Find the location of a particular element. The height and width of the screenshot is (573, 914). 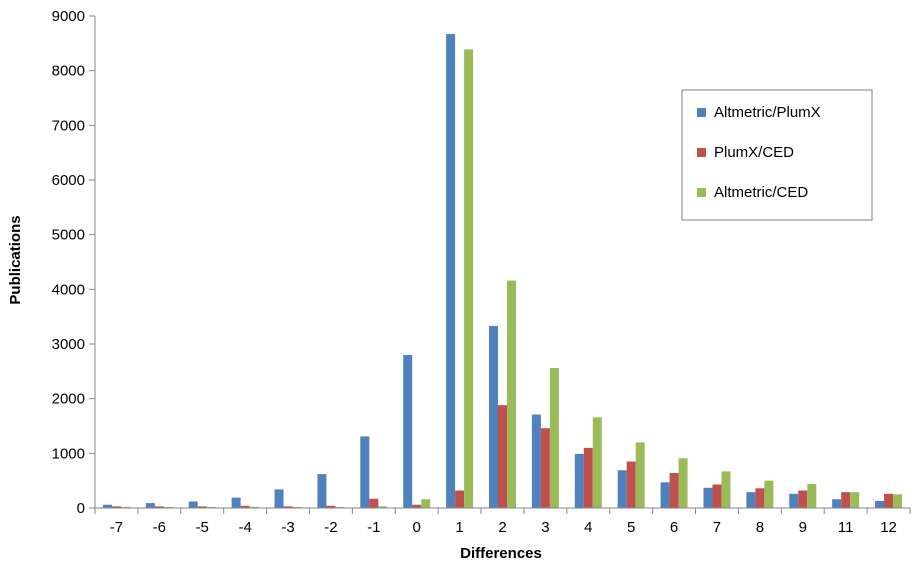

y-tick-label: 9000 is located at coordinates (68, 16).